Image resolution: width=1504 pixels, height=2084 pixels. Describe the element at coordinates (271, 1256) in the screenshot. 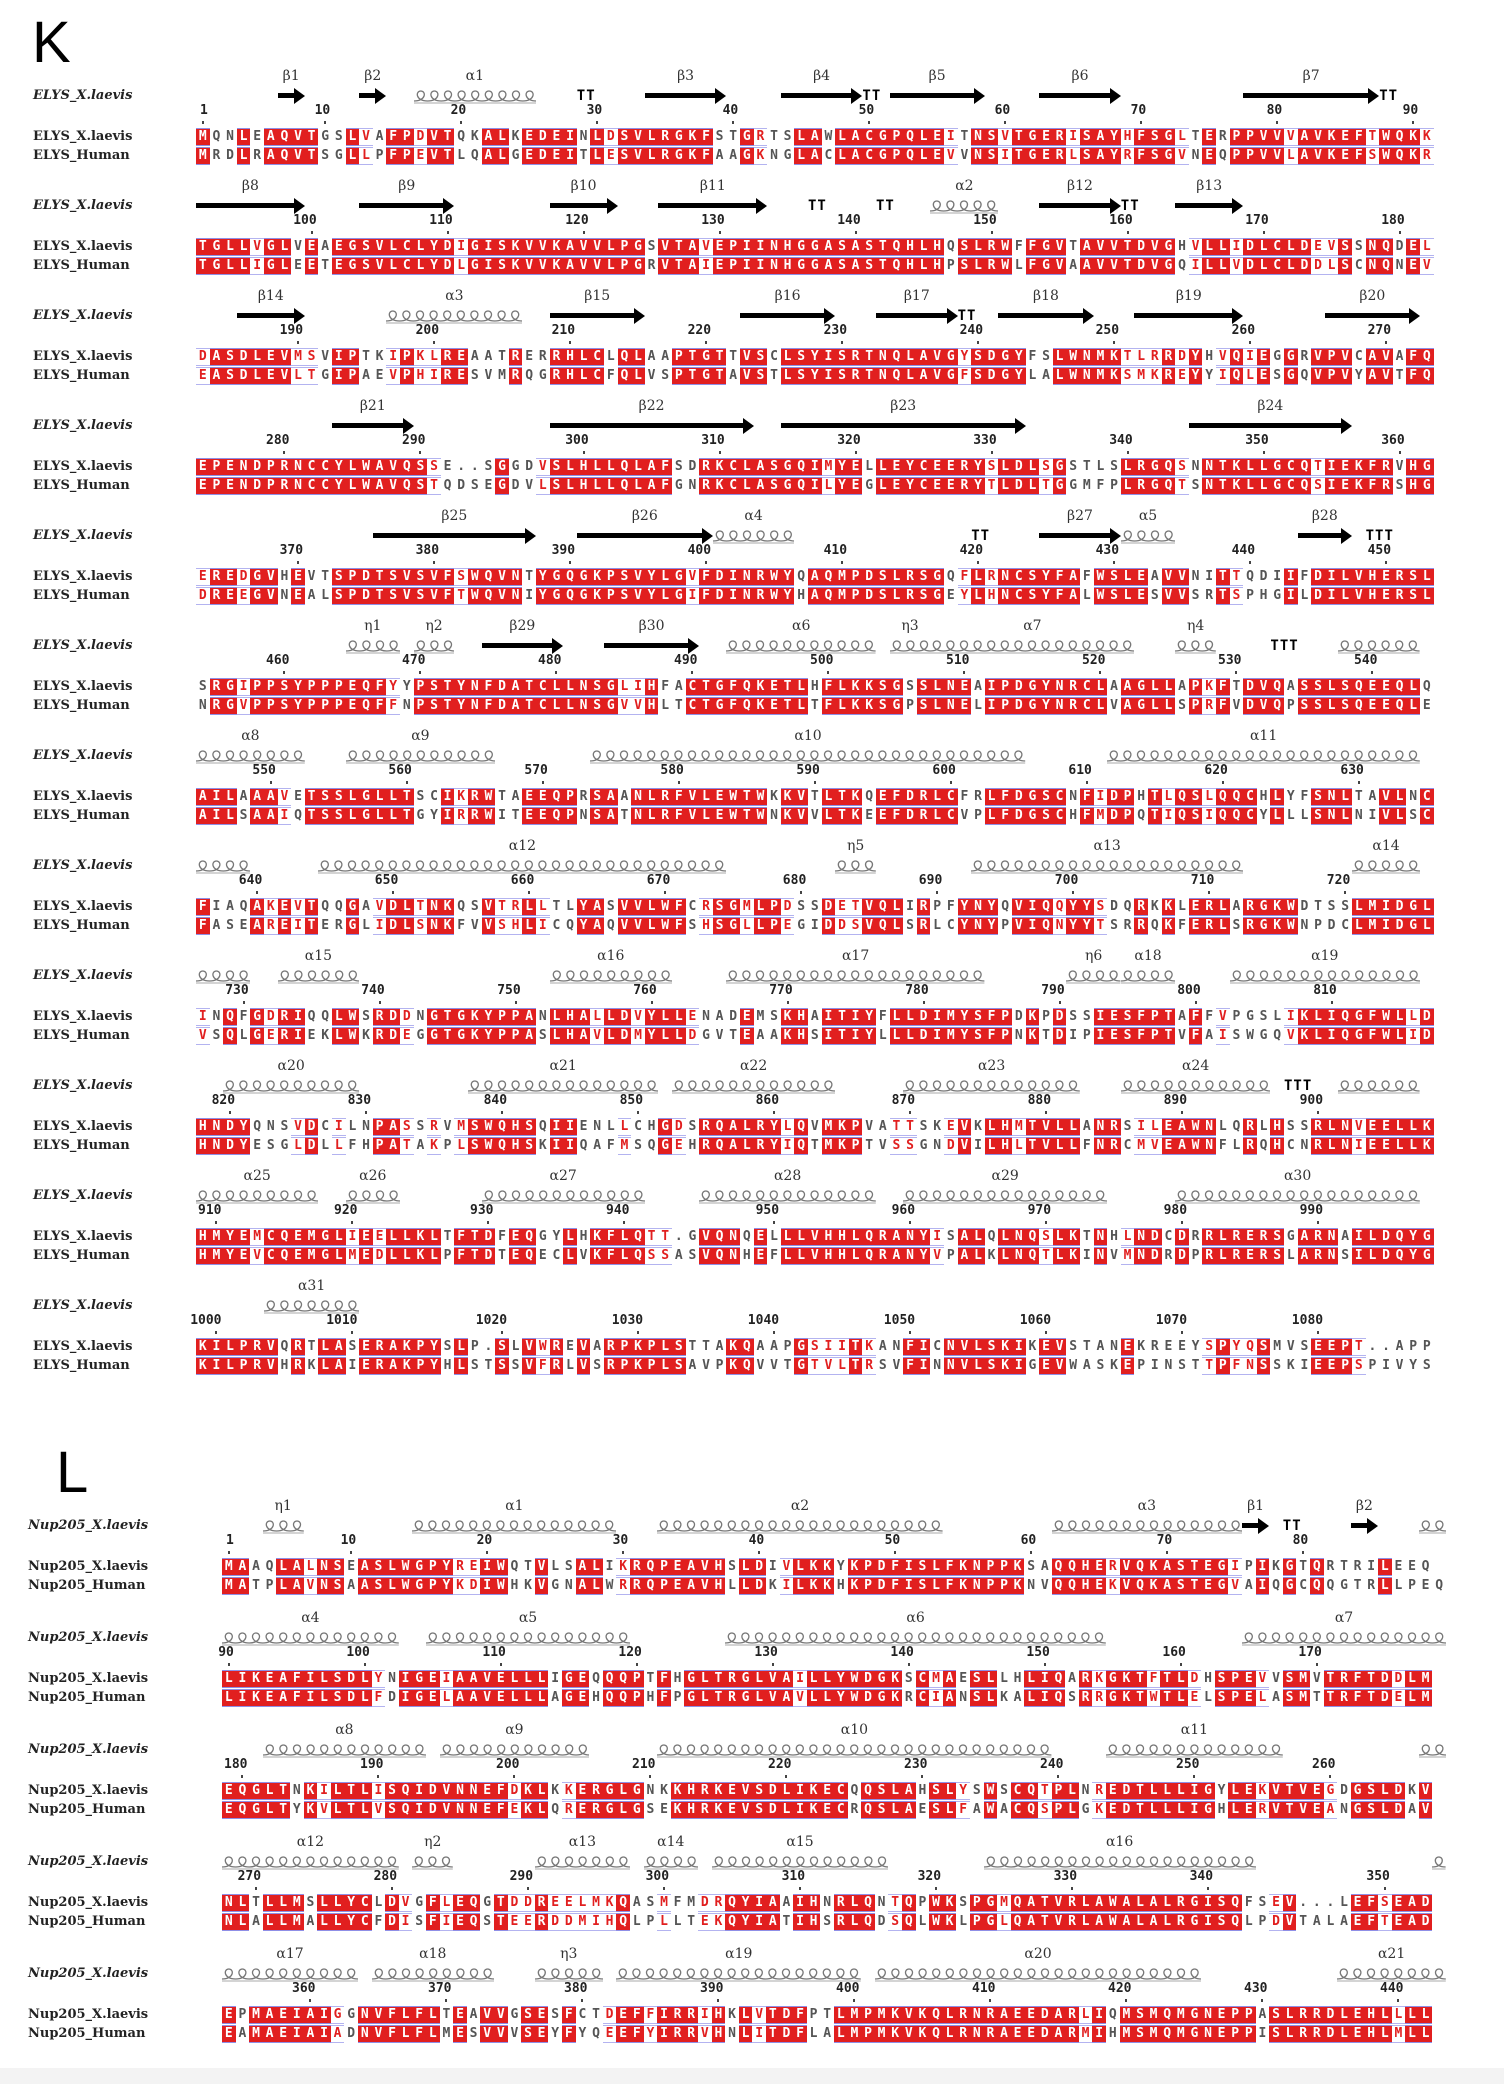

I see `residue: C` at that location.